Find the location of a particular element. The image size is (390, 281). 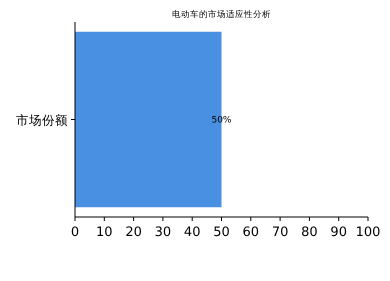

x-tick-label: 80 is located at coordinates (309, 232).